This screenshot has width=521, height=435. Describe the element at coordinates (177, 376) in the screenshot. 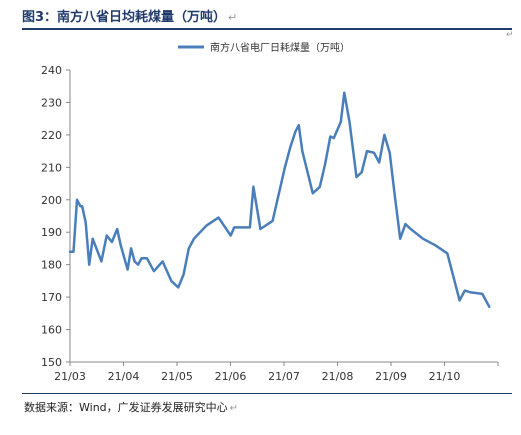

I see `x-tick-label: 21/05` at that location.